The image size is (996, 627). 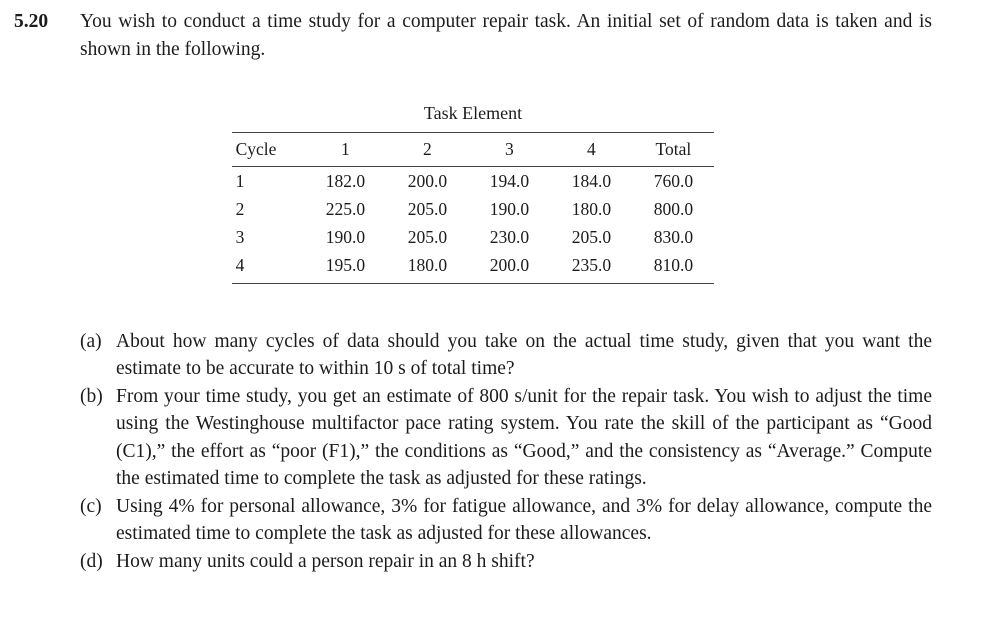 What do you see at coordinates (345, 267) in the screenshot?
I see `value-cell: 195.0` at bounding box center [345, 267].